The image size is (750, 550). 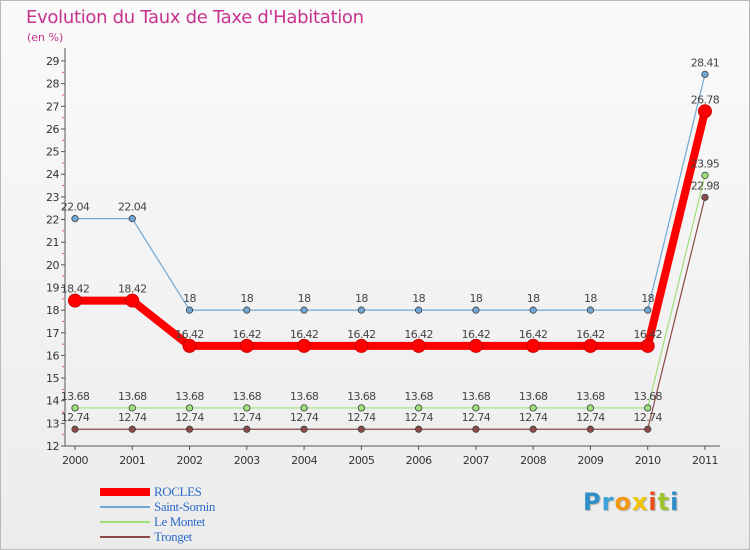 What do you see at coordinates (590, 460) in the screenshot?
I see `x-tick-label: 2009` at bounding box center [590, 460].